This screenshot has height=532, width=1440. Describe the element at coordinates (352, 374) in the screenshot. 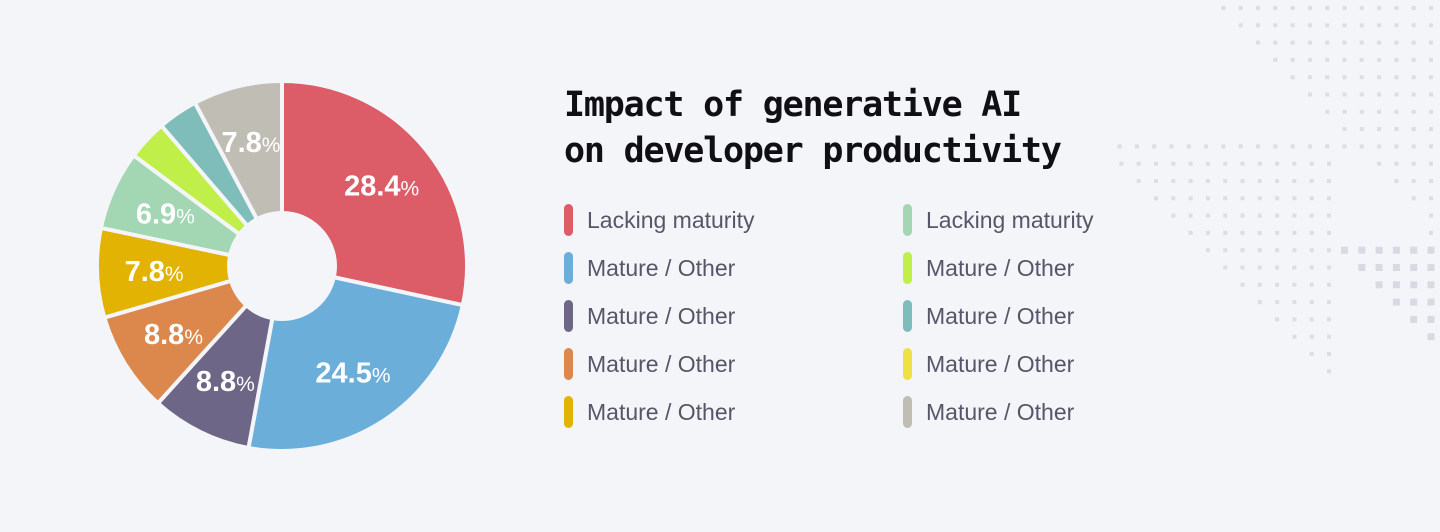

I see `slice-value-label: 24.5%` at that location.